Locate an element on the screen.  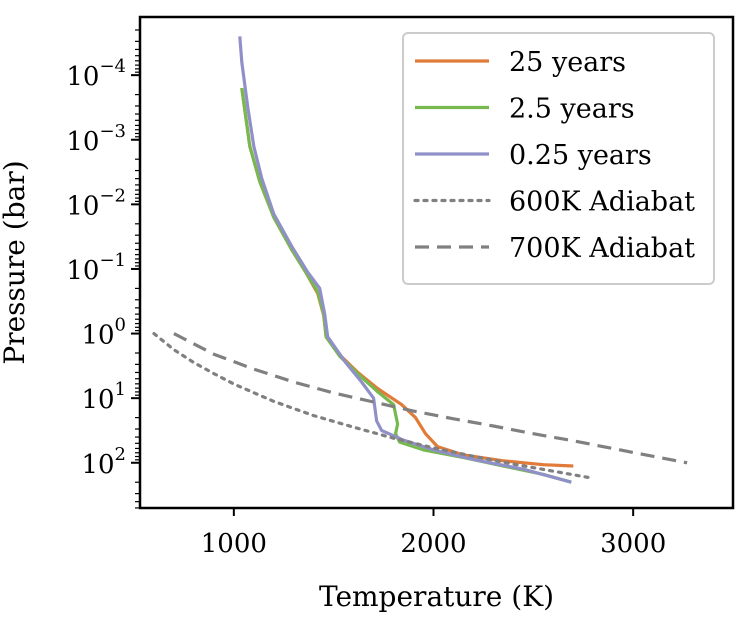
x-axis-label: Temperature (K) is located at coordinates (436, 596).